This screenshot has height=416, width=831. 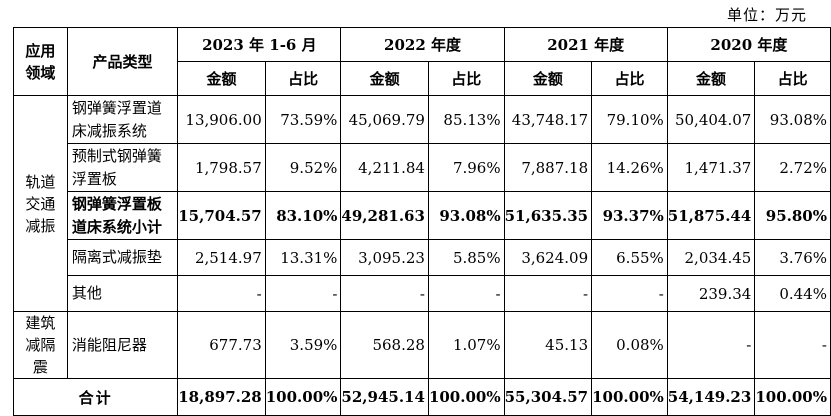 I want to click on cell-amount: 2,514.97, so click(x=221, y=257).